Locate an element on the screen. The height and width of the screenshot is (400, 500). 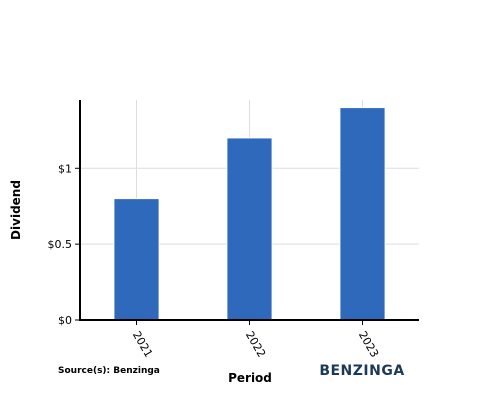
bar-2021 is located at coordinates (136, 259).